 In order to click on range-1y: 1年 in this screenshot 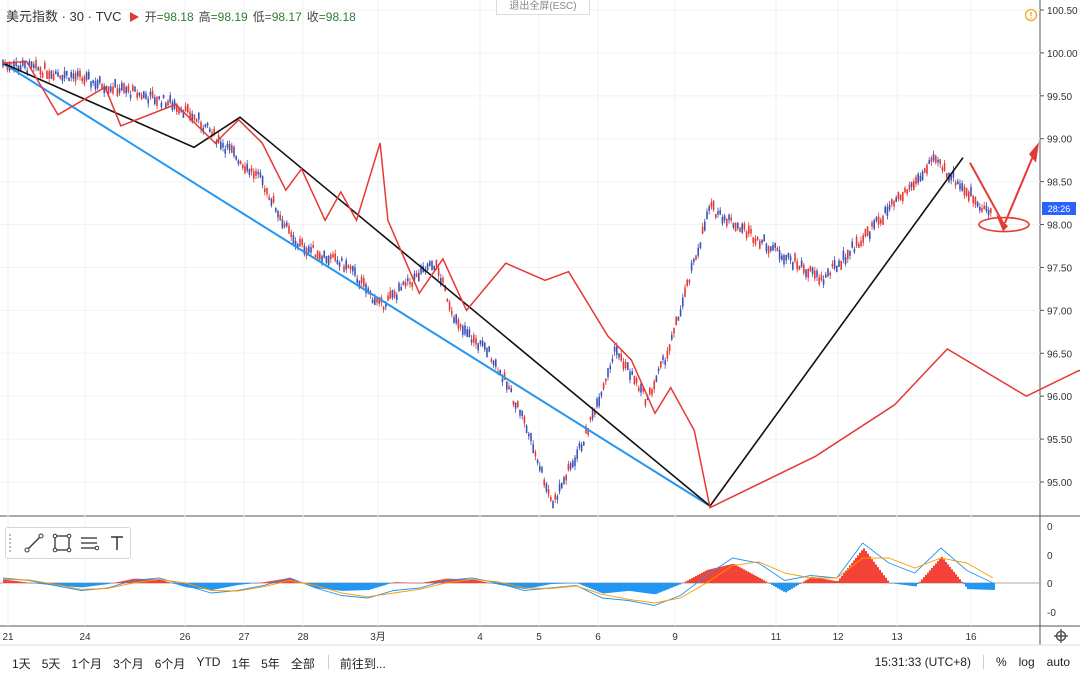, I will do `click(241, 664)`.